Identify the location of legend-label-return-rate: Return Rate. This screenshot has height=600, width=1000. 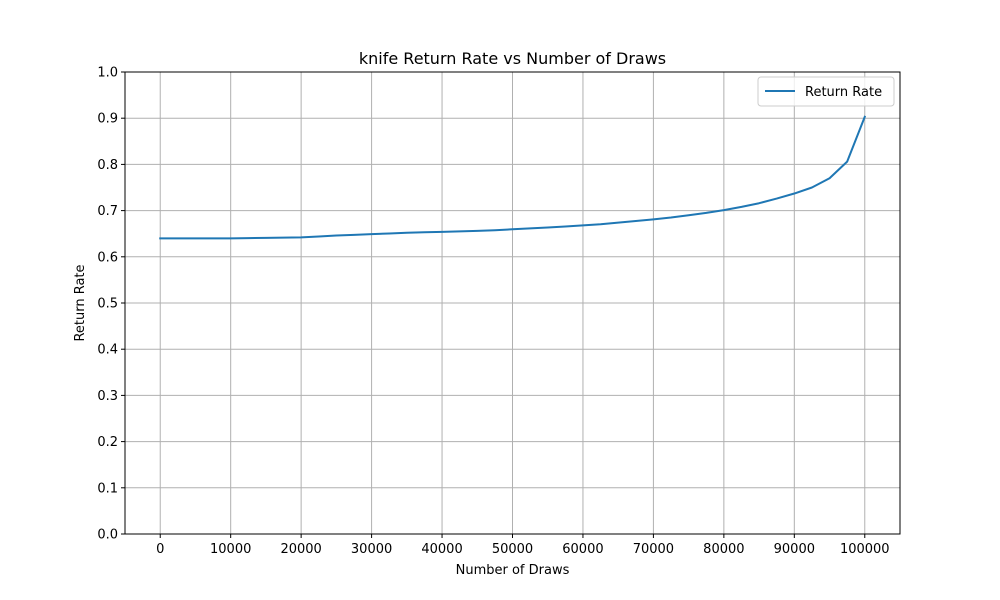
(843, 92).